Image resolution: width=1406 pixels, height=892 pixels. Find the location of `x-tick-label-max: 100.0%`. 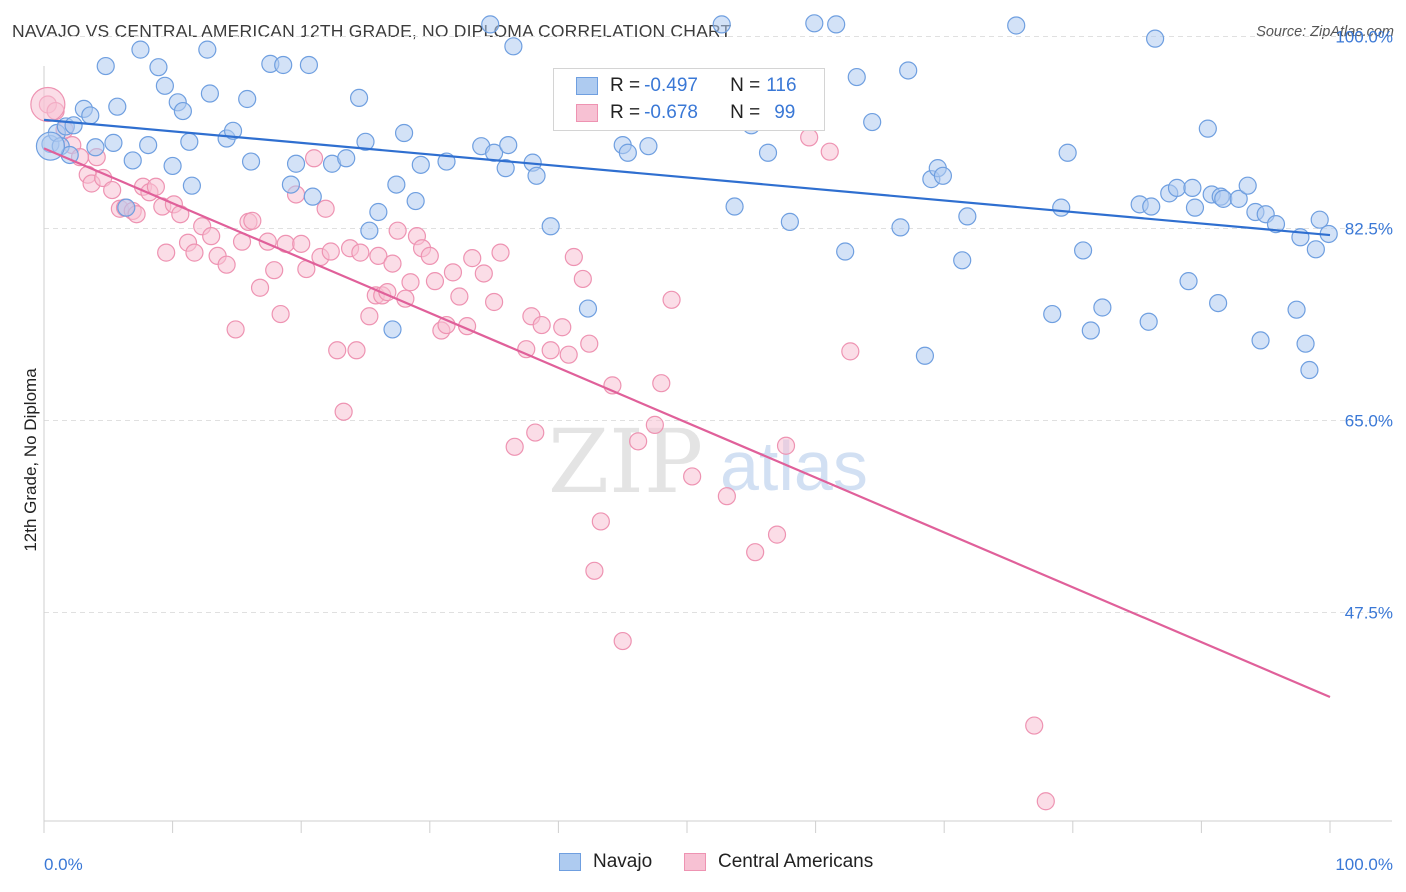

x-tick-label-max: 100.0% is located at coordinates (1364, 864).